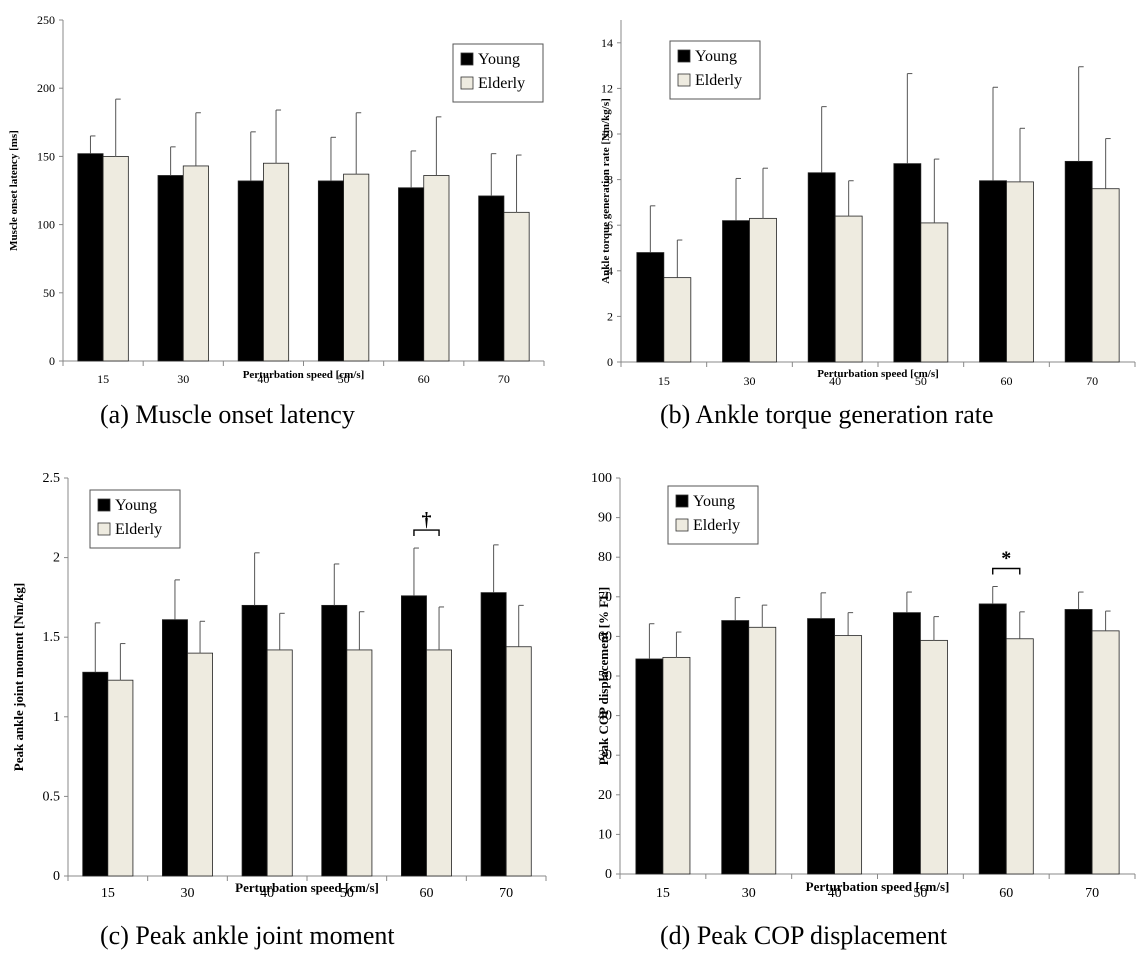  What do you see at coordinates (1006, 559) in the screenshot?
I see `significance-marker: *` at bounding box center [1006, 559].